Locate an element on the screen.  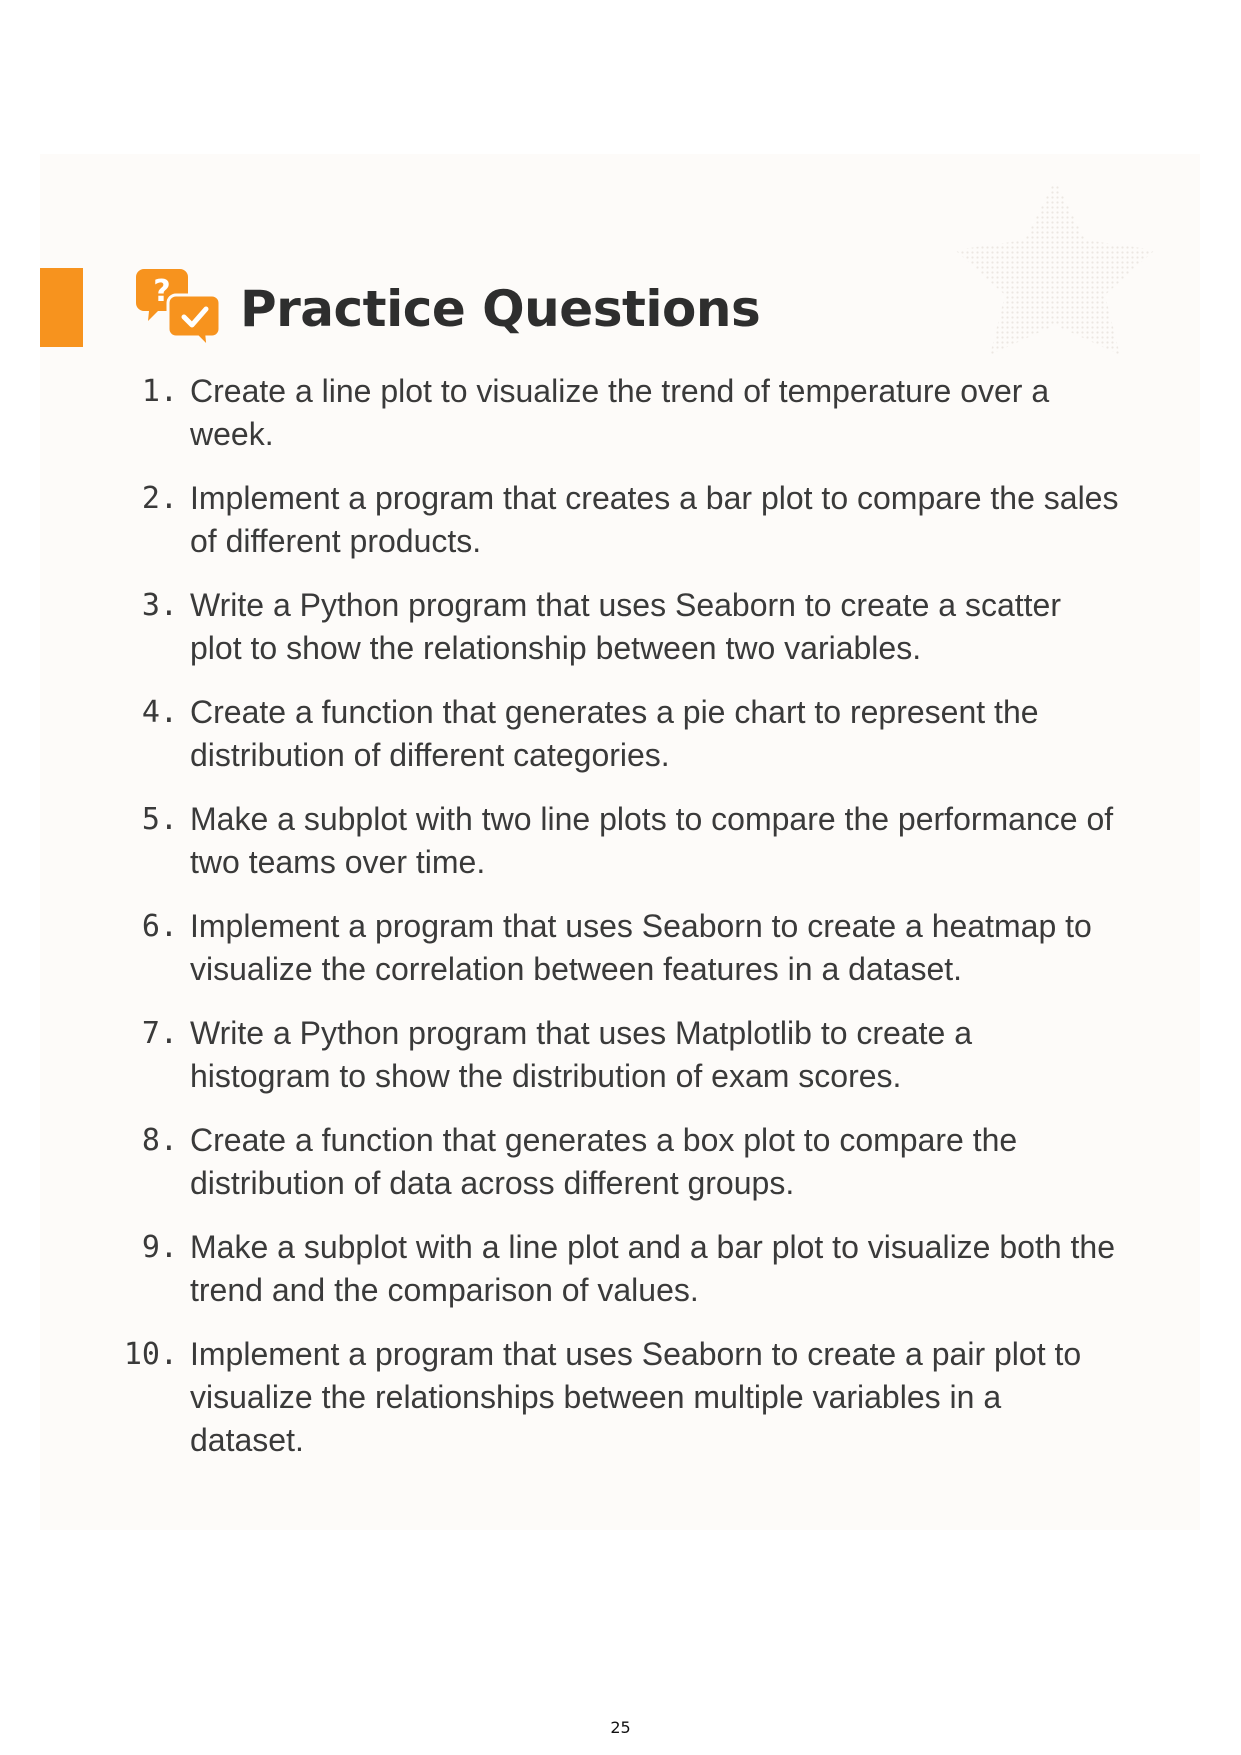
page-title: Practice Questions is located at coordinates (500, 309).